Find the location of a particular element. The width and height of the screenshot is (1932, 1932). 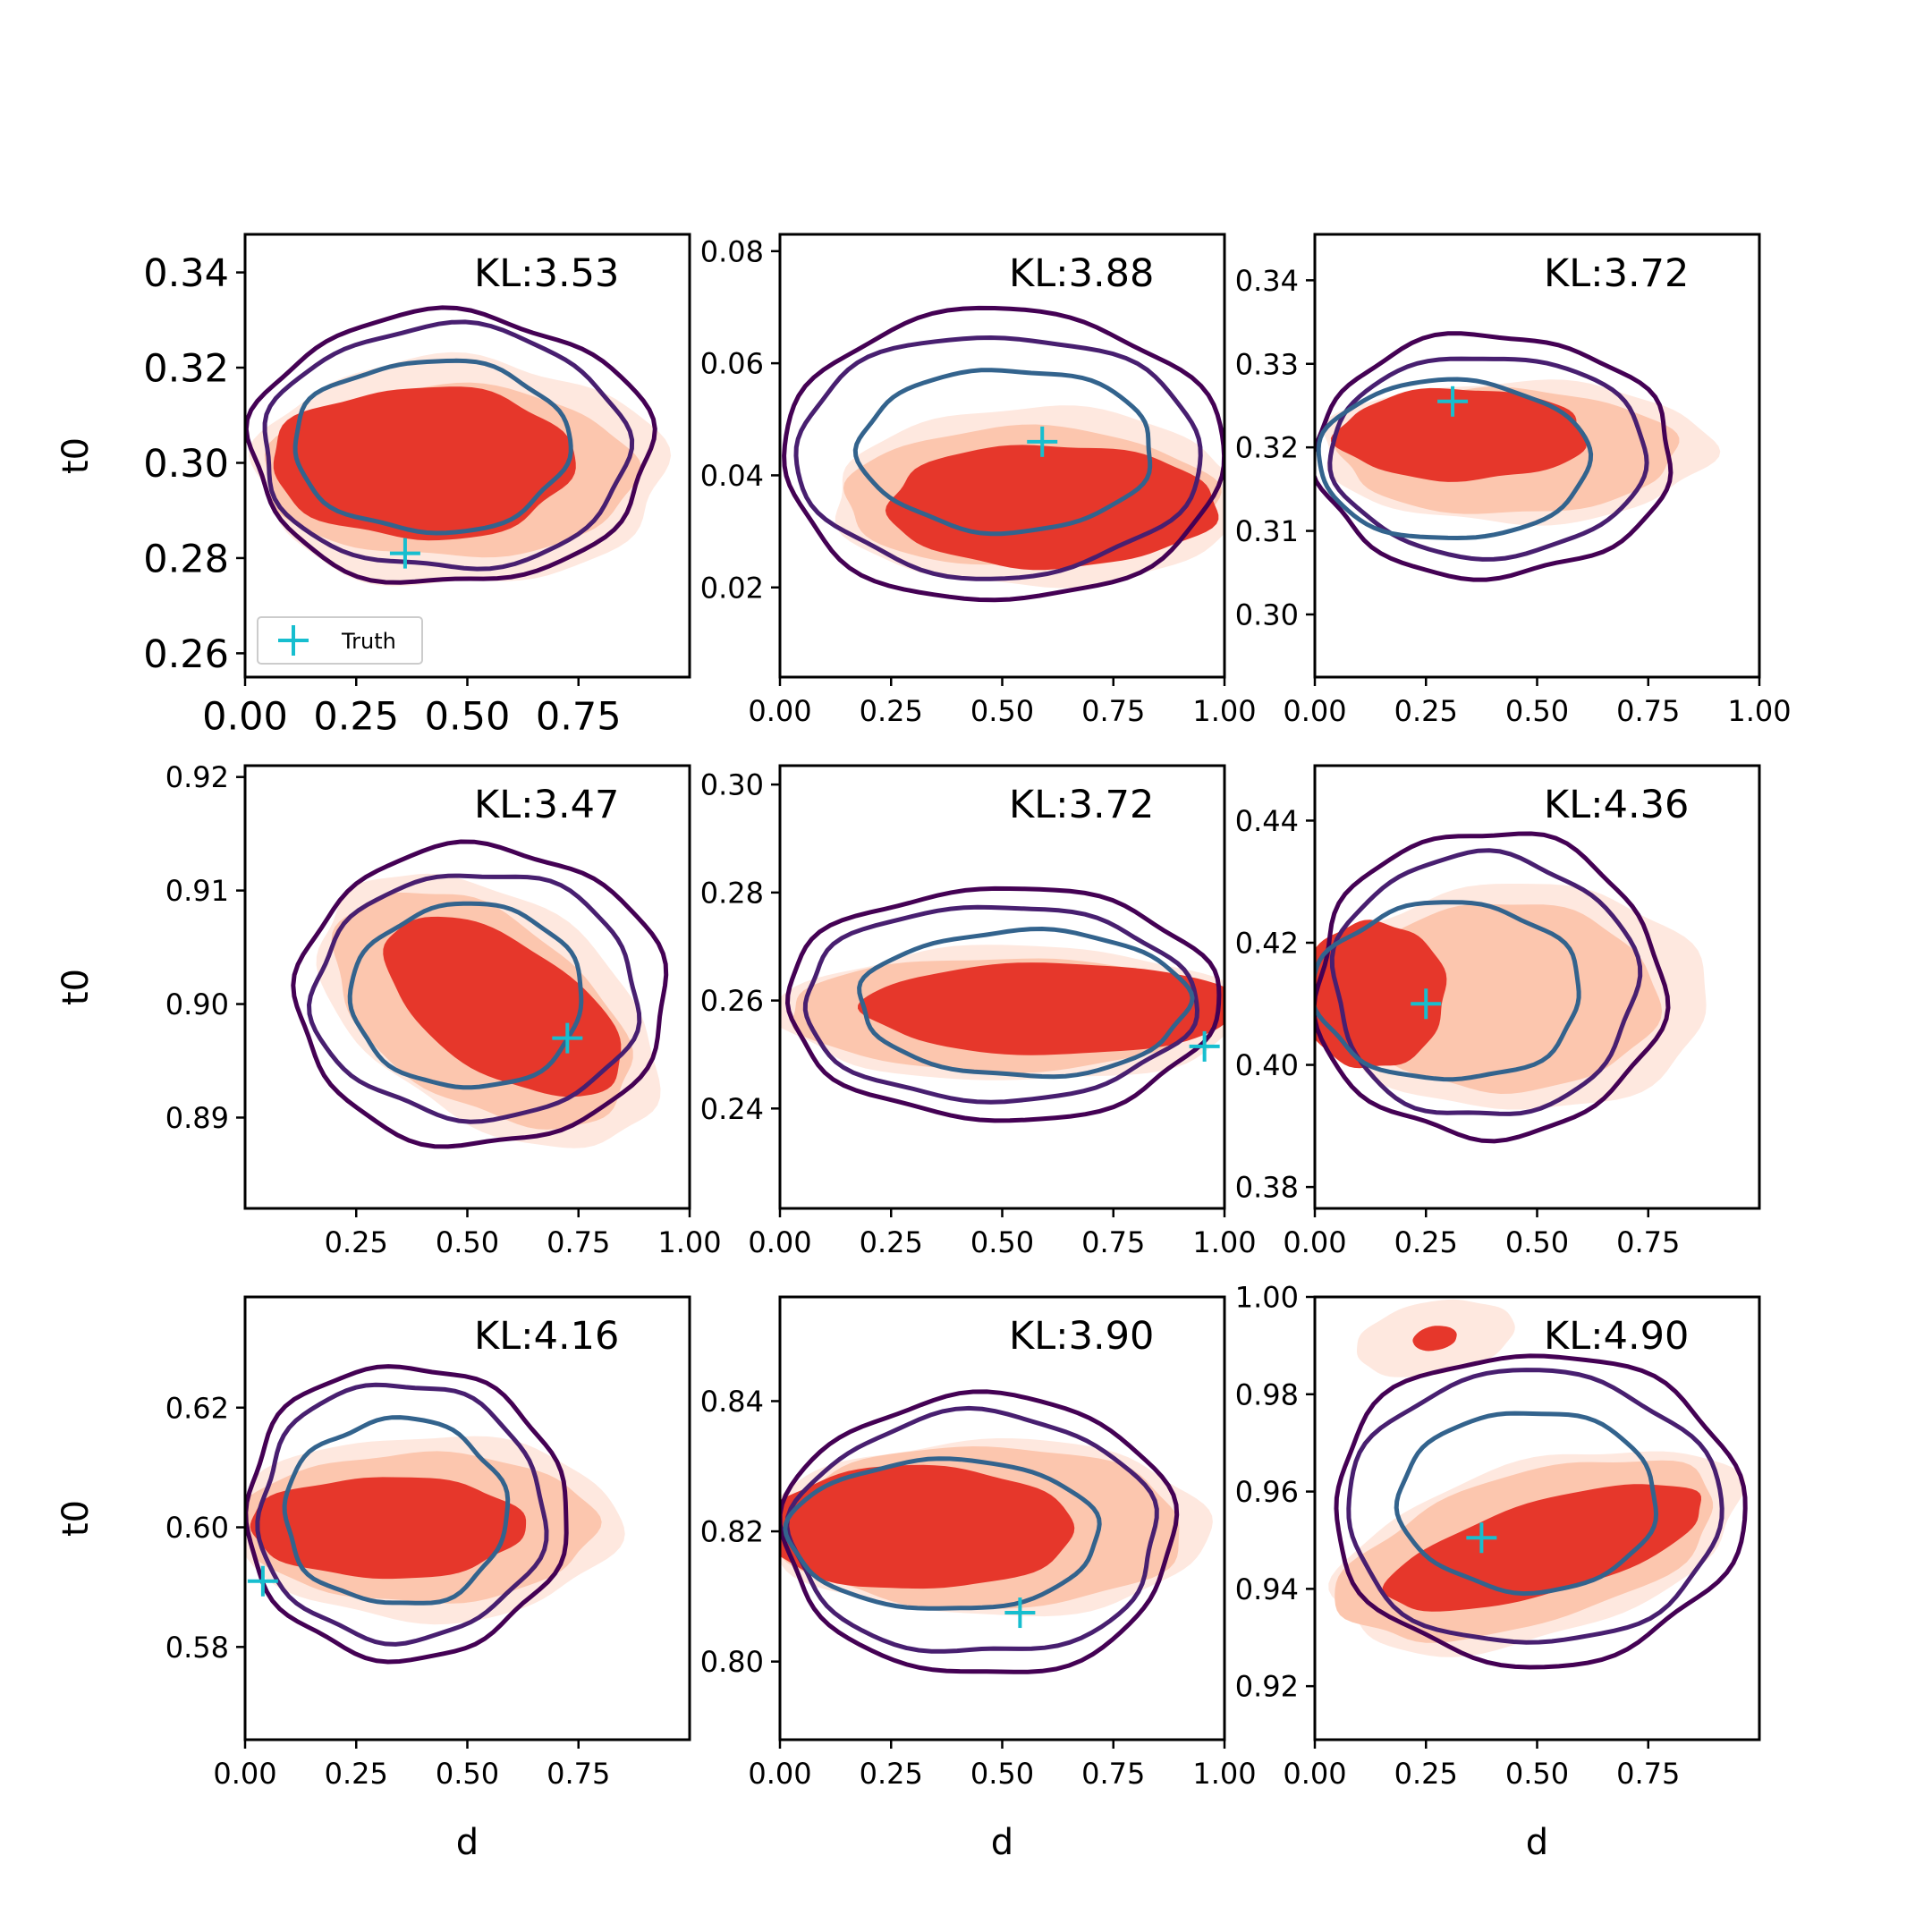

kl-divergence-label: KL:4.90 is located at coordinates (1616, 1336).